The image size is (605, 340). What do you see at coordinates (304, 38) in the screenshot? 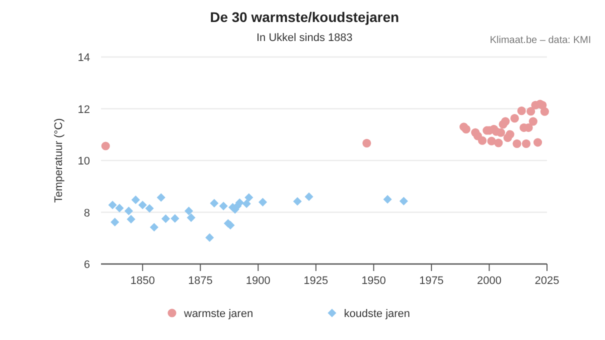
I see `chart-subtitle: In Ukkel sinds 1883` at bounding box center [304, 38].